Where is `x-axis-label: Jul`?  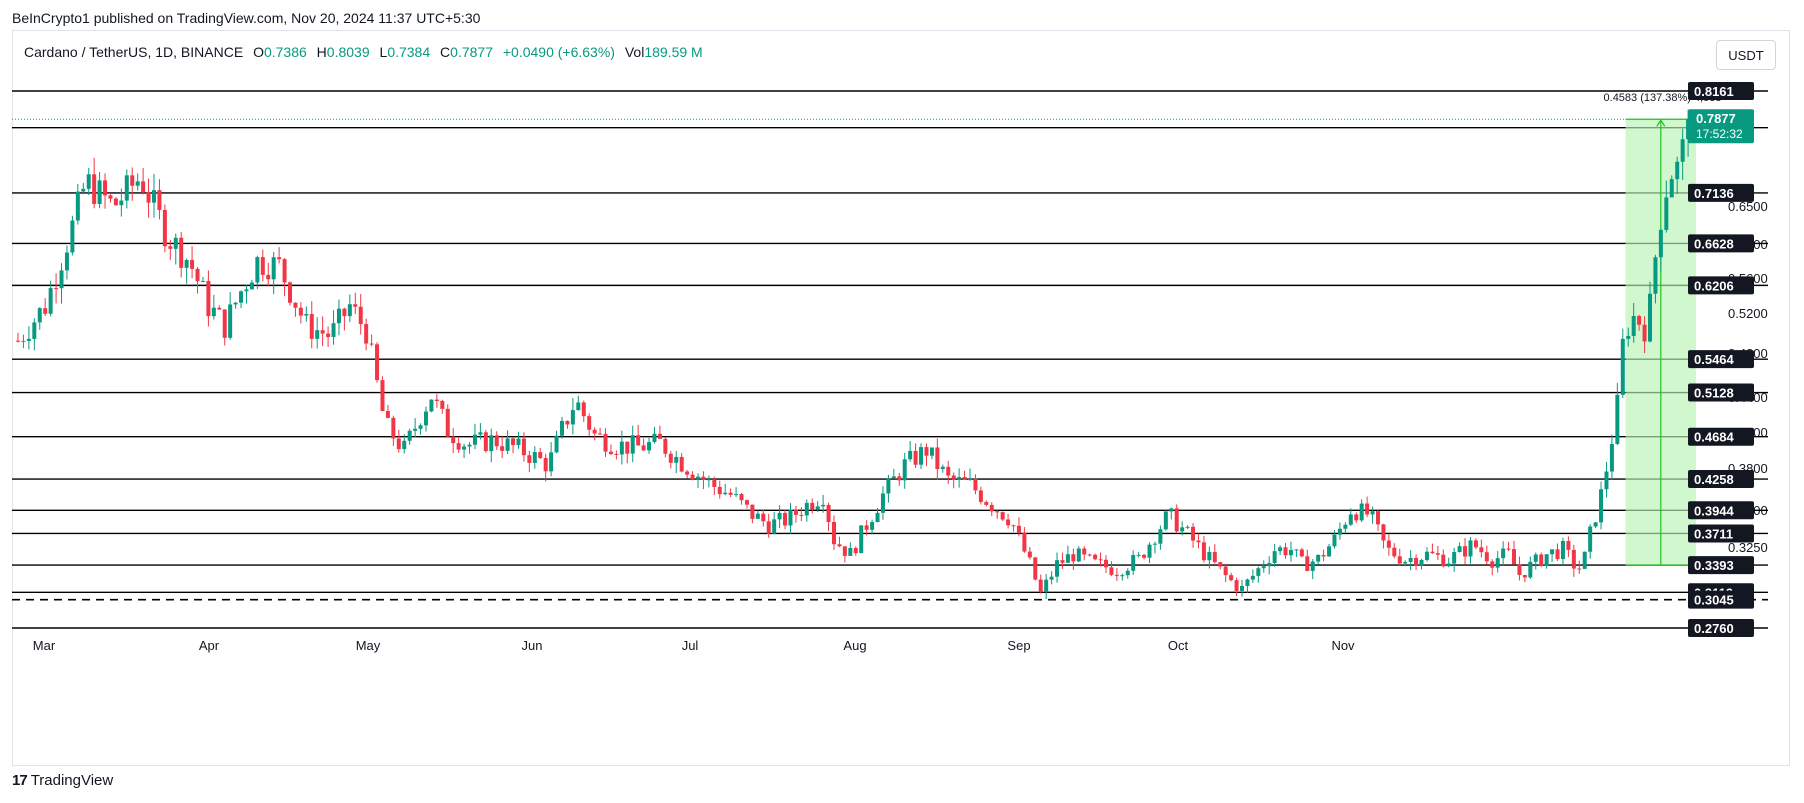 x-axis-label: Jul is located at coordinates (690, 645).